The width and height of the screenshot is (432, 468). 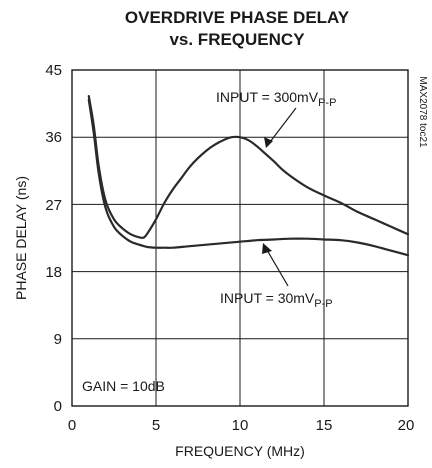 I want to click on x-tick-label: 0, so click(x=72, y=425).